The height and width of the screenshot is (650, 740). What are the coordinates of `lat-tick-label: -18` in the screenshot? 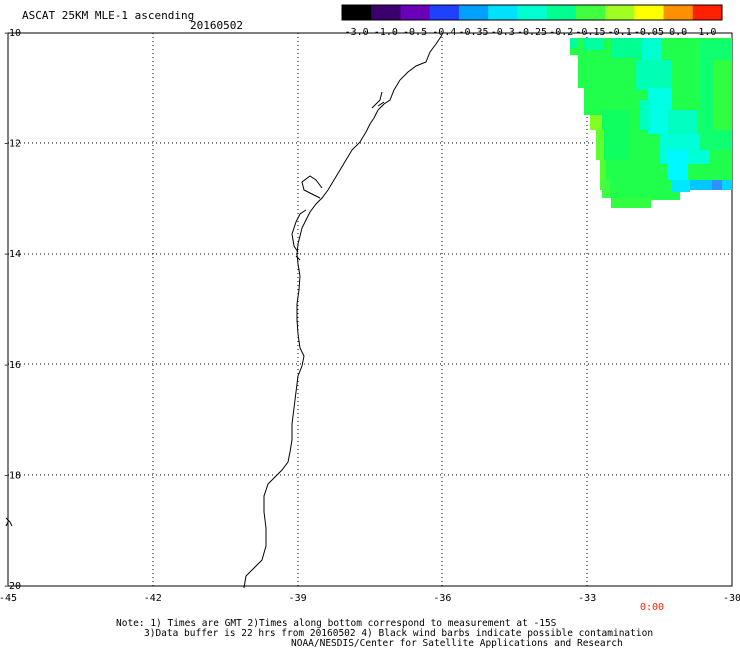 It's located at (12, 475).